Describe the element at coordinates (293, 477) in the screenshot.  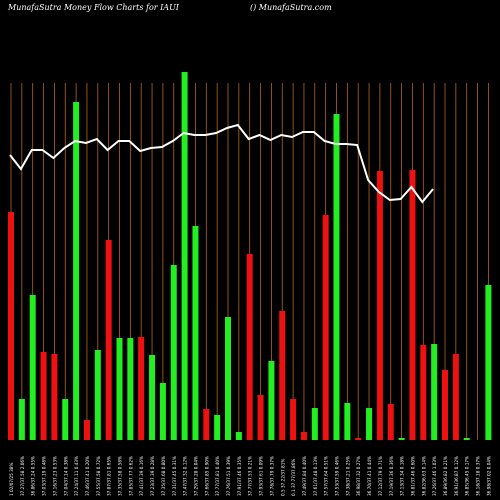
I see `x-tick-label: 0.1 37.77/37.86%` at that location.